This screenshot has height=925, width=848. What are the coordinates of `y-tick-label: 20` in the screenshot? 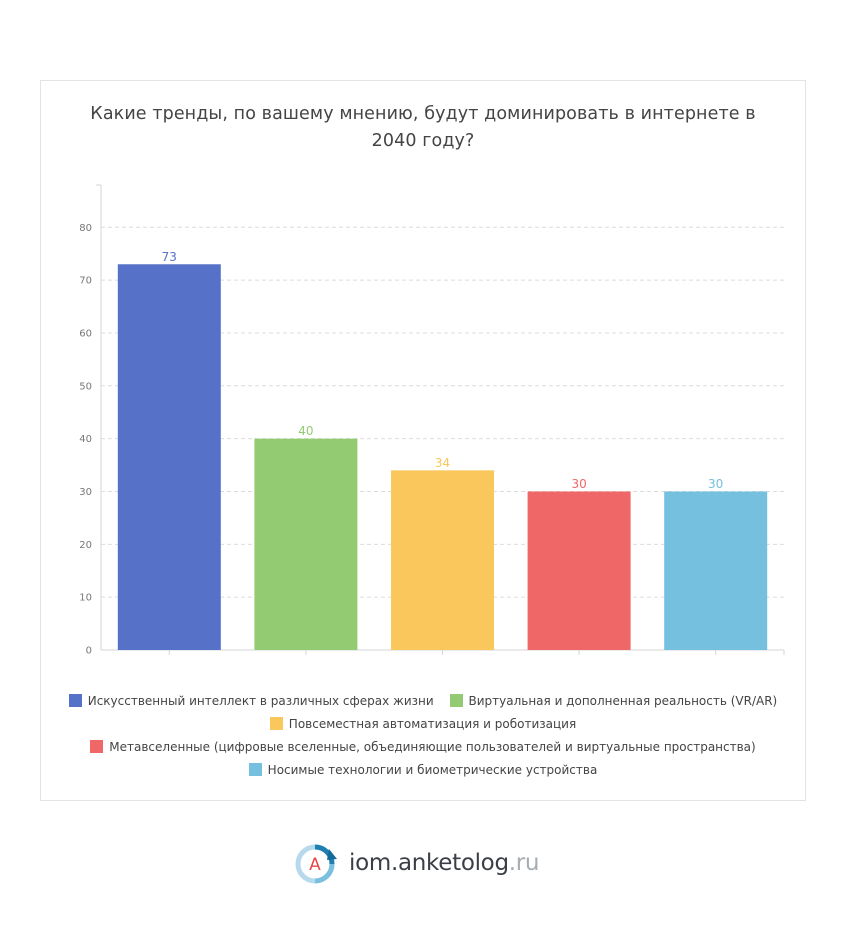 It's located at (85, 545).